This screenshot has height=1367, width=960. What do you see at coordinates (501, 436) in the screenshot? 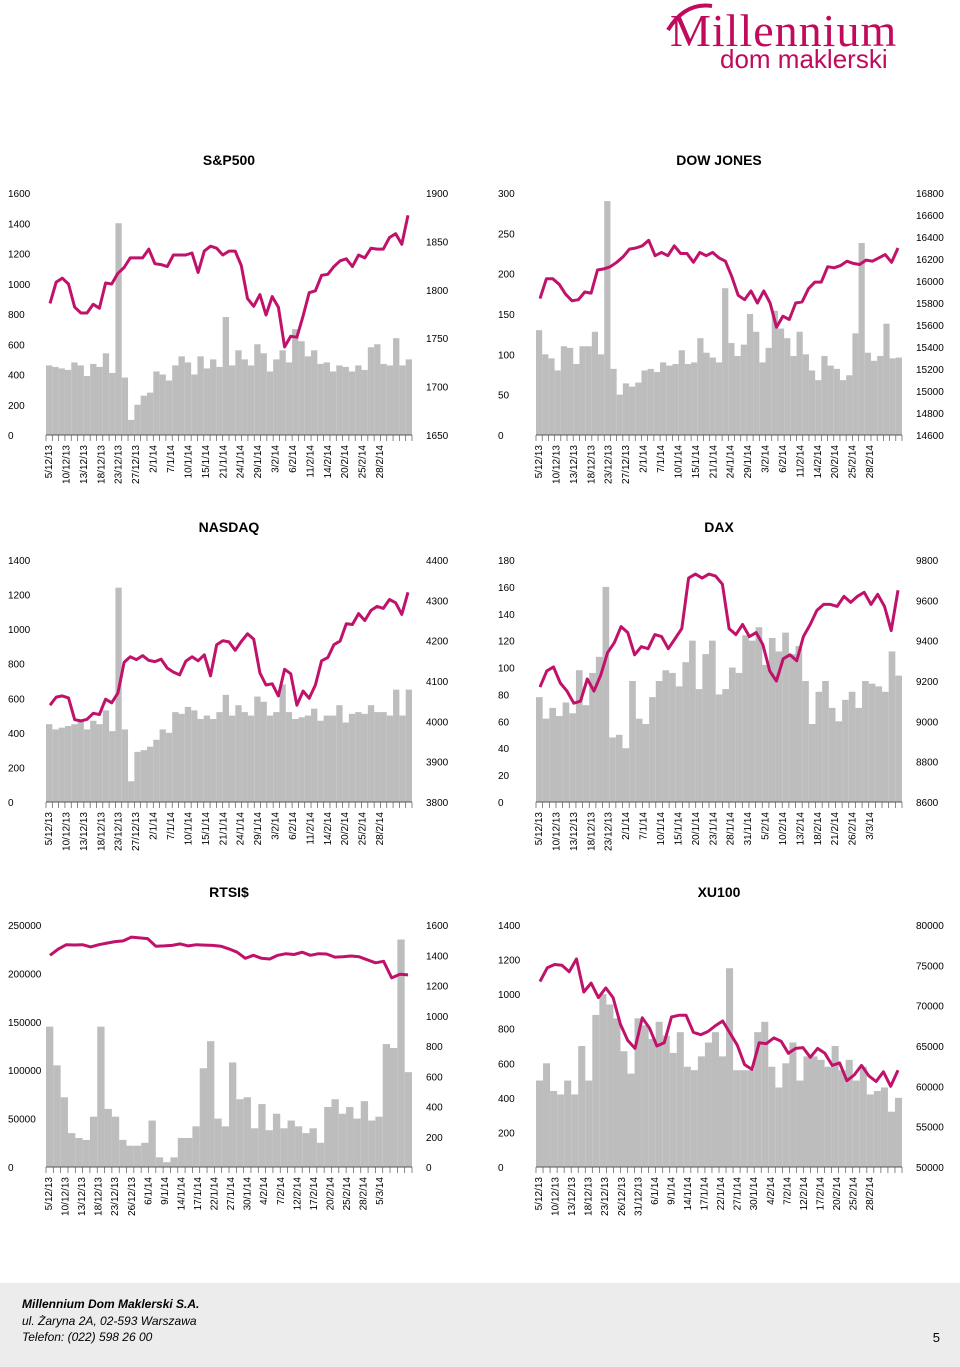
I see `left-tick-label: 0` at bounding box center [501, 436].